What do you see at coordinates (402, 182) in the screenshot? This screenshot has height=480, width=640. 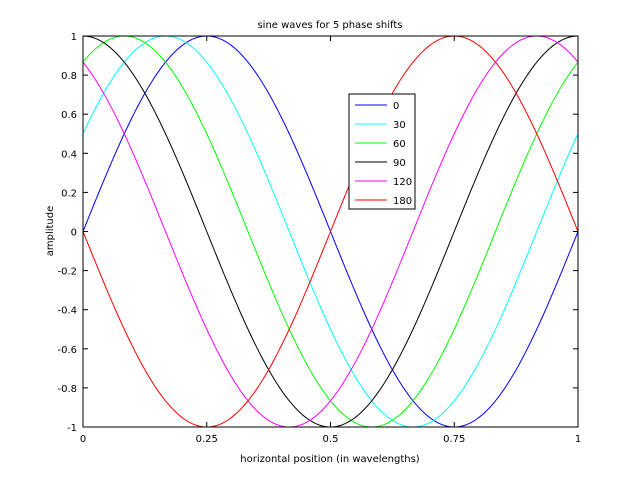 I see `legend-label-120: 120` at bounding box center [402, 182].